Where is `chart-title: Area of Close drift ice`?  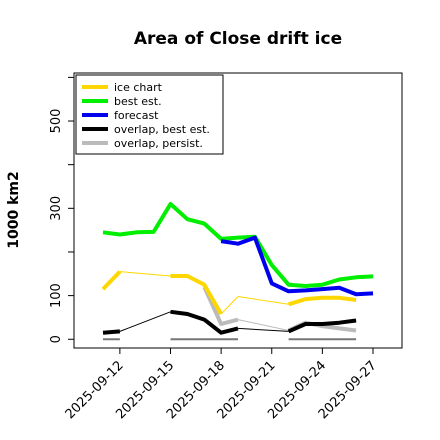 chart-title: Area of Close drift ice is located at coordinates (238, 39).